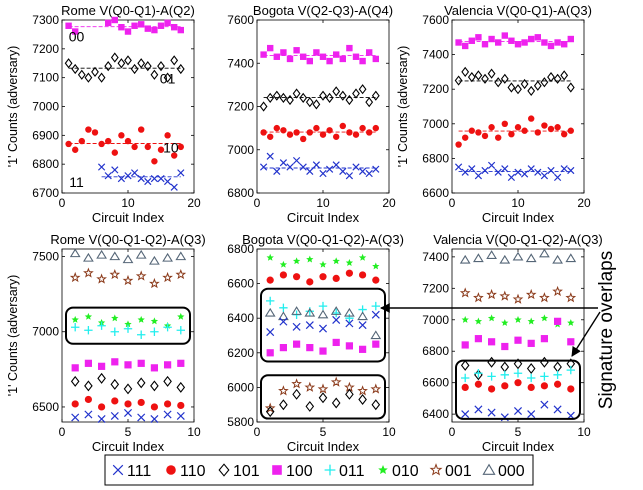 The height and width of the screenshot is (490, 643). I want to click on legend-item-001: 001, so click(450, 471).